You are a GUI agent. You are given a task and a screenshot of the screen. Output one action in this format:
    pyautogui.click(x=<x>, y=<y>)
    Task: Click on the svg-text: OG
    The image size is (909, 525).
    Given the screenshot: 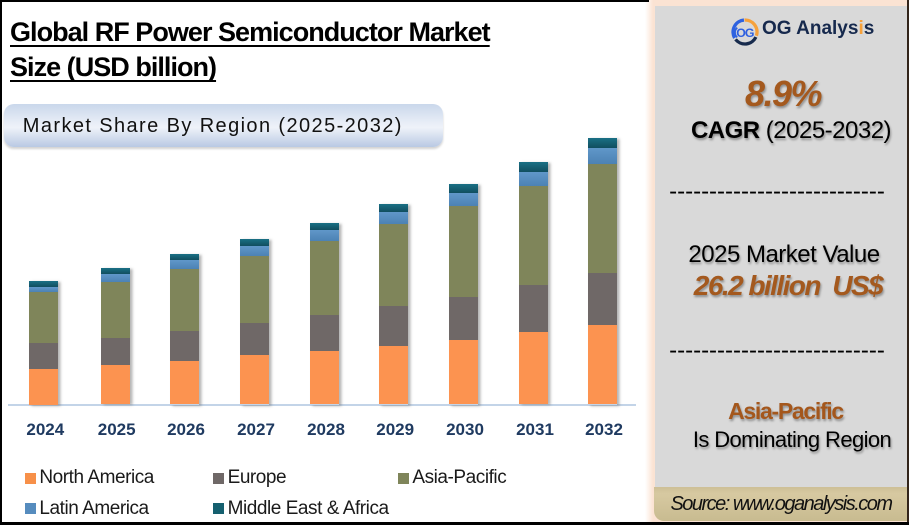 What is the action you would take?
    pyautogui.click(x=745, y=32)
    